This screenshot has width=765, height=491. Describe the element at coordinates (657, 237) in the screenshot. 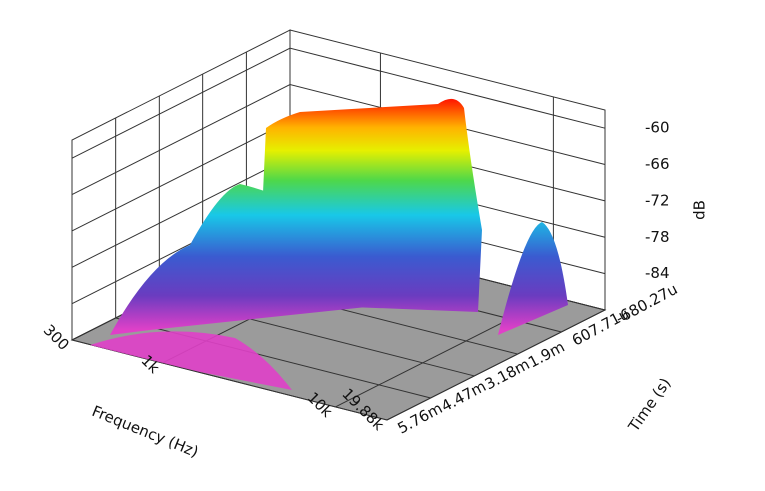

I see `z-tick-label: -78` at that location.